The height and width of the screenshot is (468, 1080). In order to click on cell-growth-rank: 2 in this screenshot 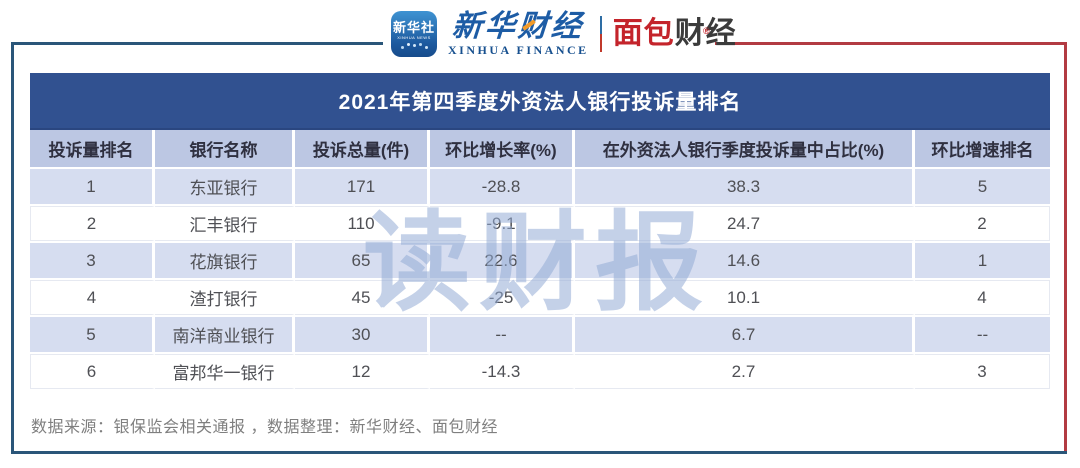, I will do `click(982, 223)`.